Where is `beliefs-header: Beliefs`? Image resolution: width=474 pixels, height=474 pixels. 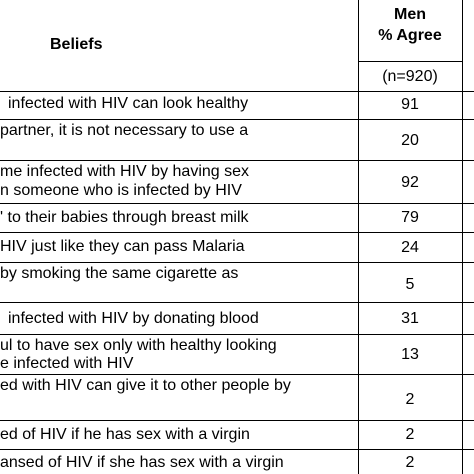 beliefs-header: Beliefs is located at coordinates (76, 44).